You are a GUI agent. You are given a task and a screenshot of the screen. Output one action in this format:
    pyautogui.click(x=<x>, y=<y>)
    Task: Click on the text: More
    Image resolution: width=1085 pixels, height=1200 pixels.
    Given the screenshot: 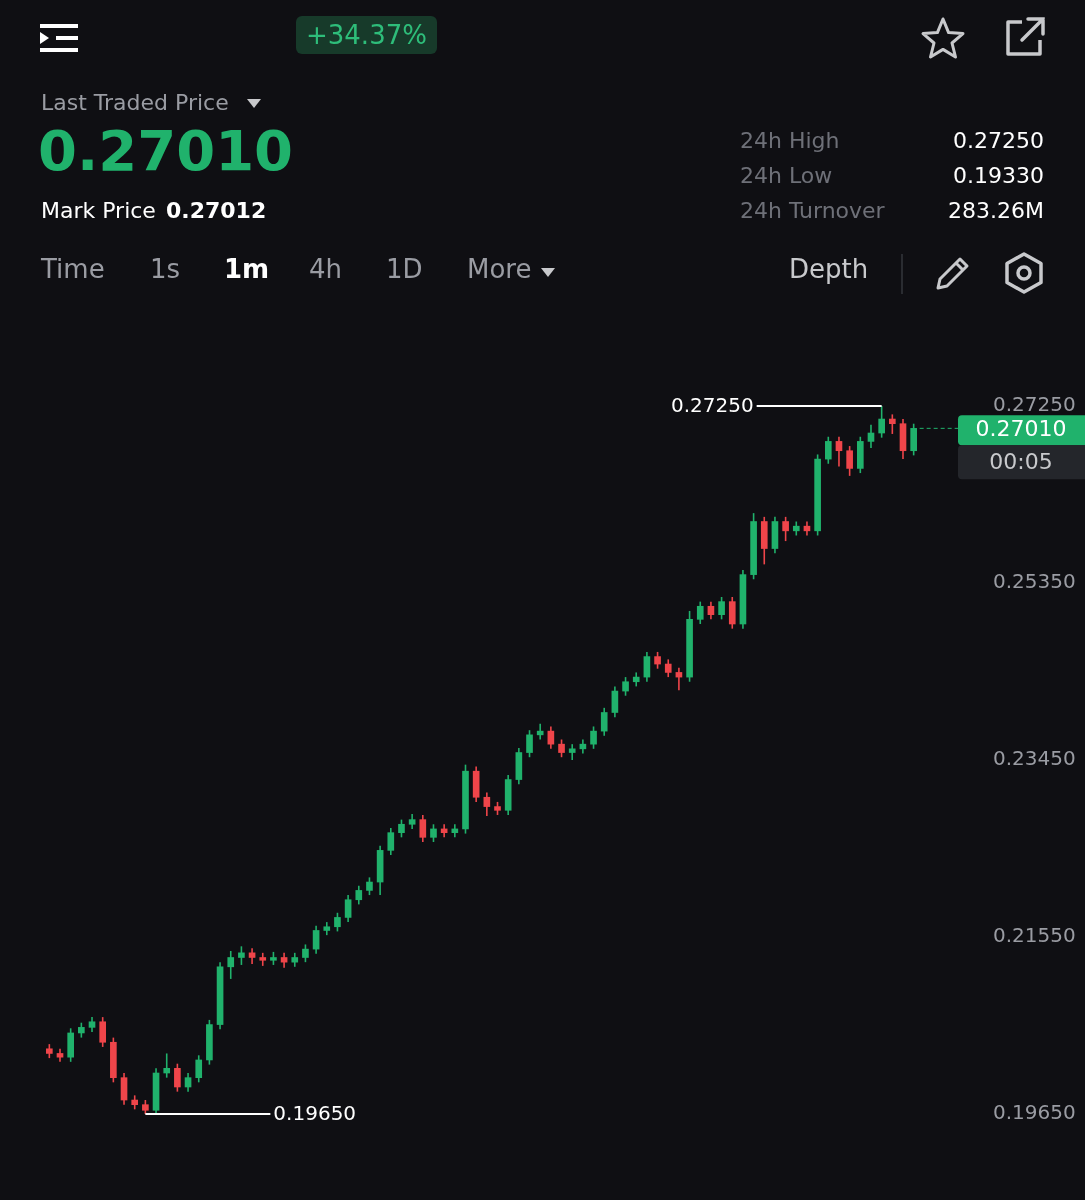 What is the action you would take?
    pyautogui.click(x=499, y=269)
    